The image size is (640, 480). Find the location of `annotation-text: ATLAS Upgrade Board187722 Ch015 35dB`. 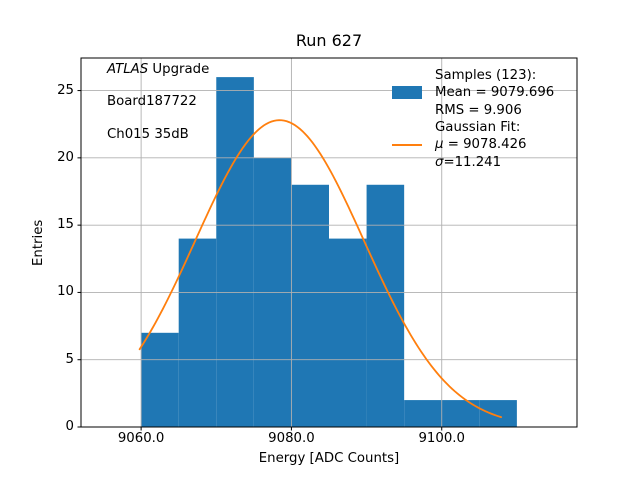

annotation-text: ATLAS Upgrade Board187722 Ch015 35dB is located at coordinates (158, 102).